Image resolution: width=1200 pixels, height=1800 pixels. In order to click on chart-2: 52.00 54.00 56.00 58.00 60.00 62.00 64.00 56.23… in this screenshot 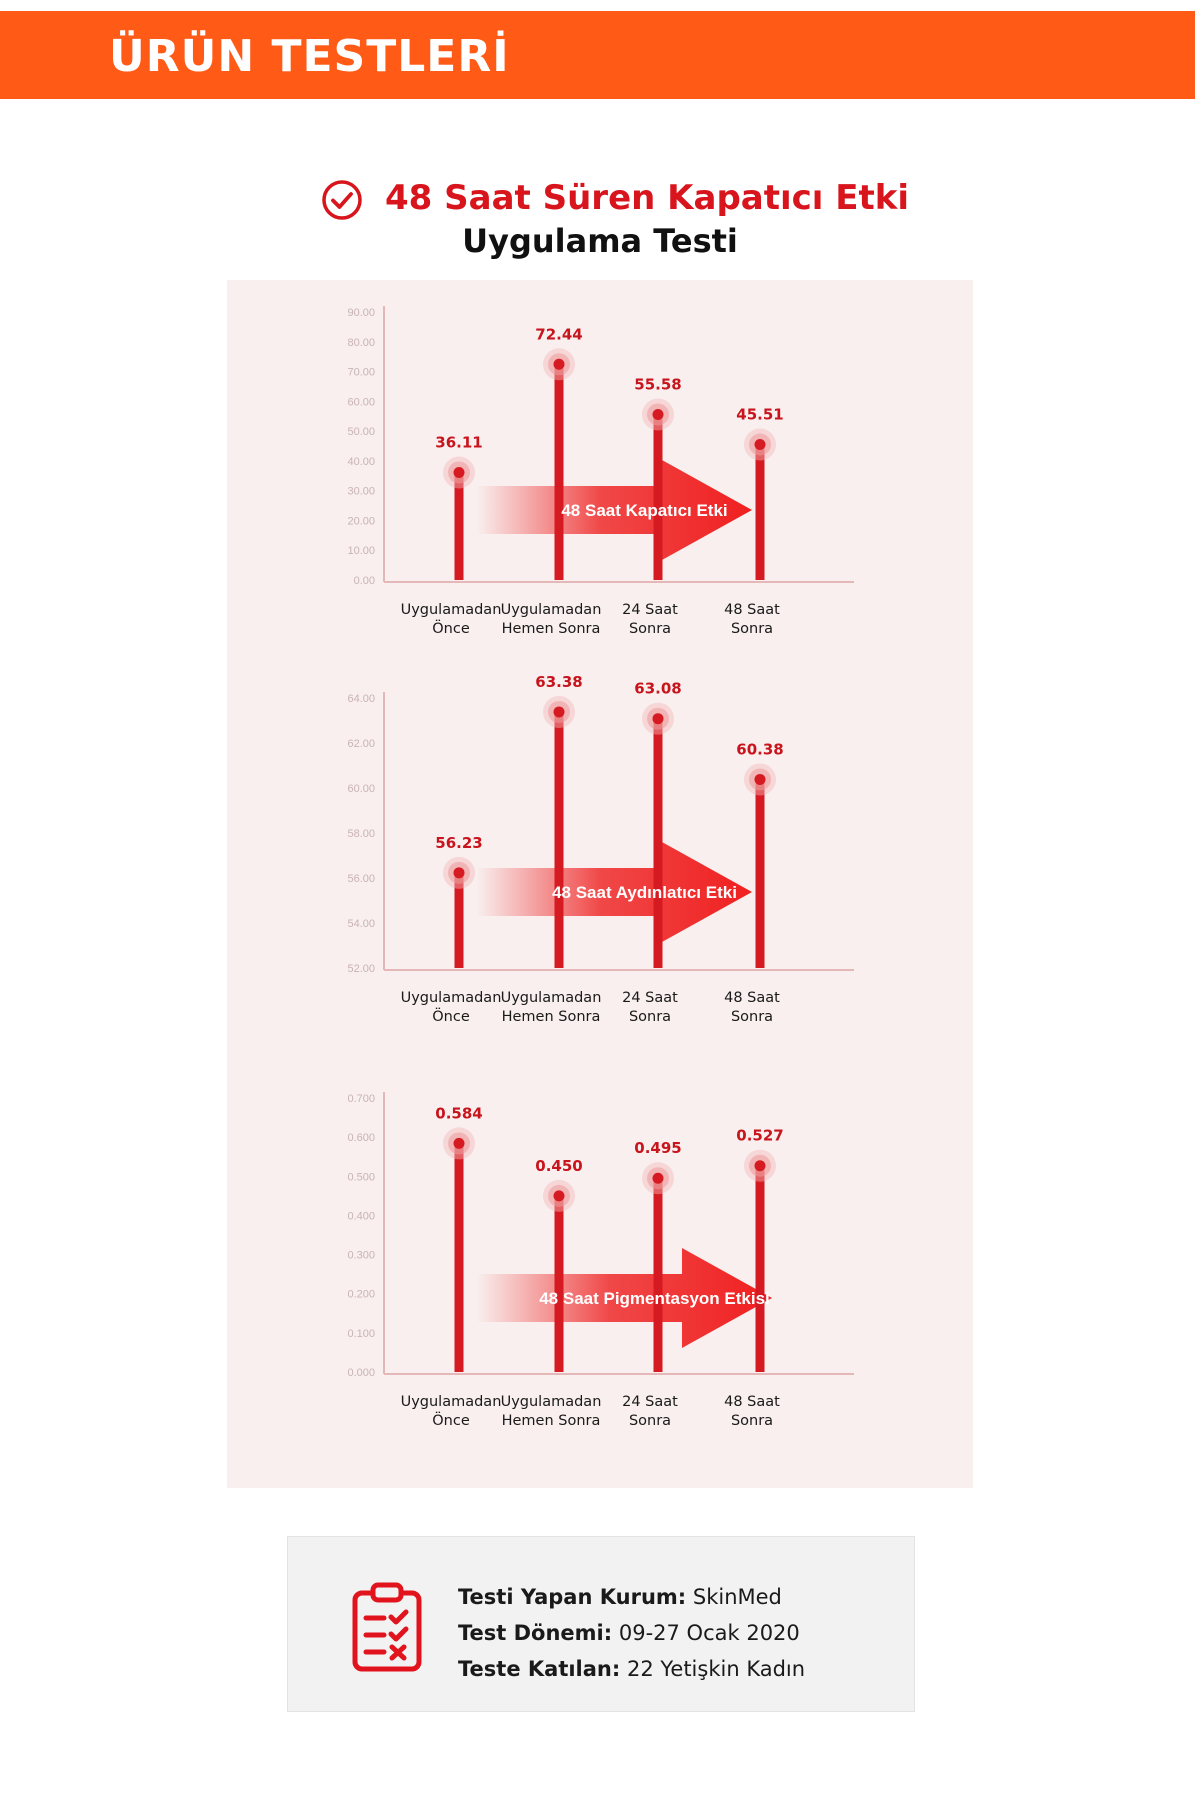, I will do `click(600, 849)`.